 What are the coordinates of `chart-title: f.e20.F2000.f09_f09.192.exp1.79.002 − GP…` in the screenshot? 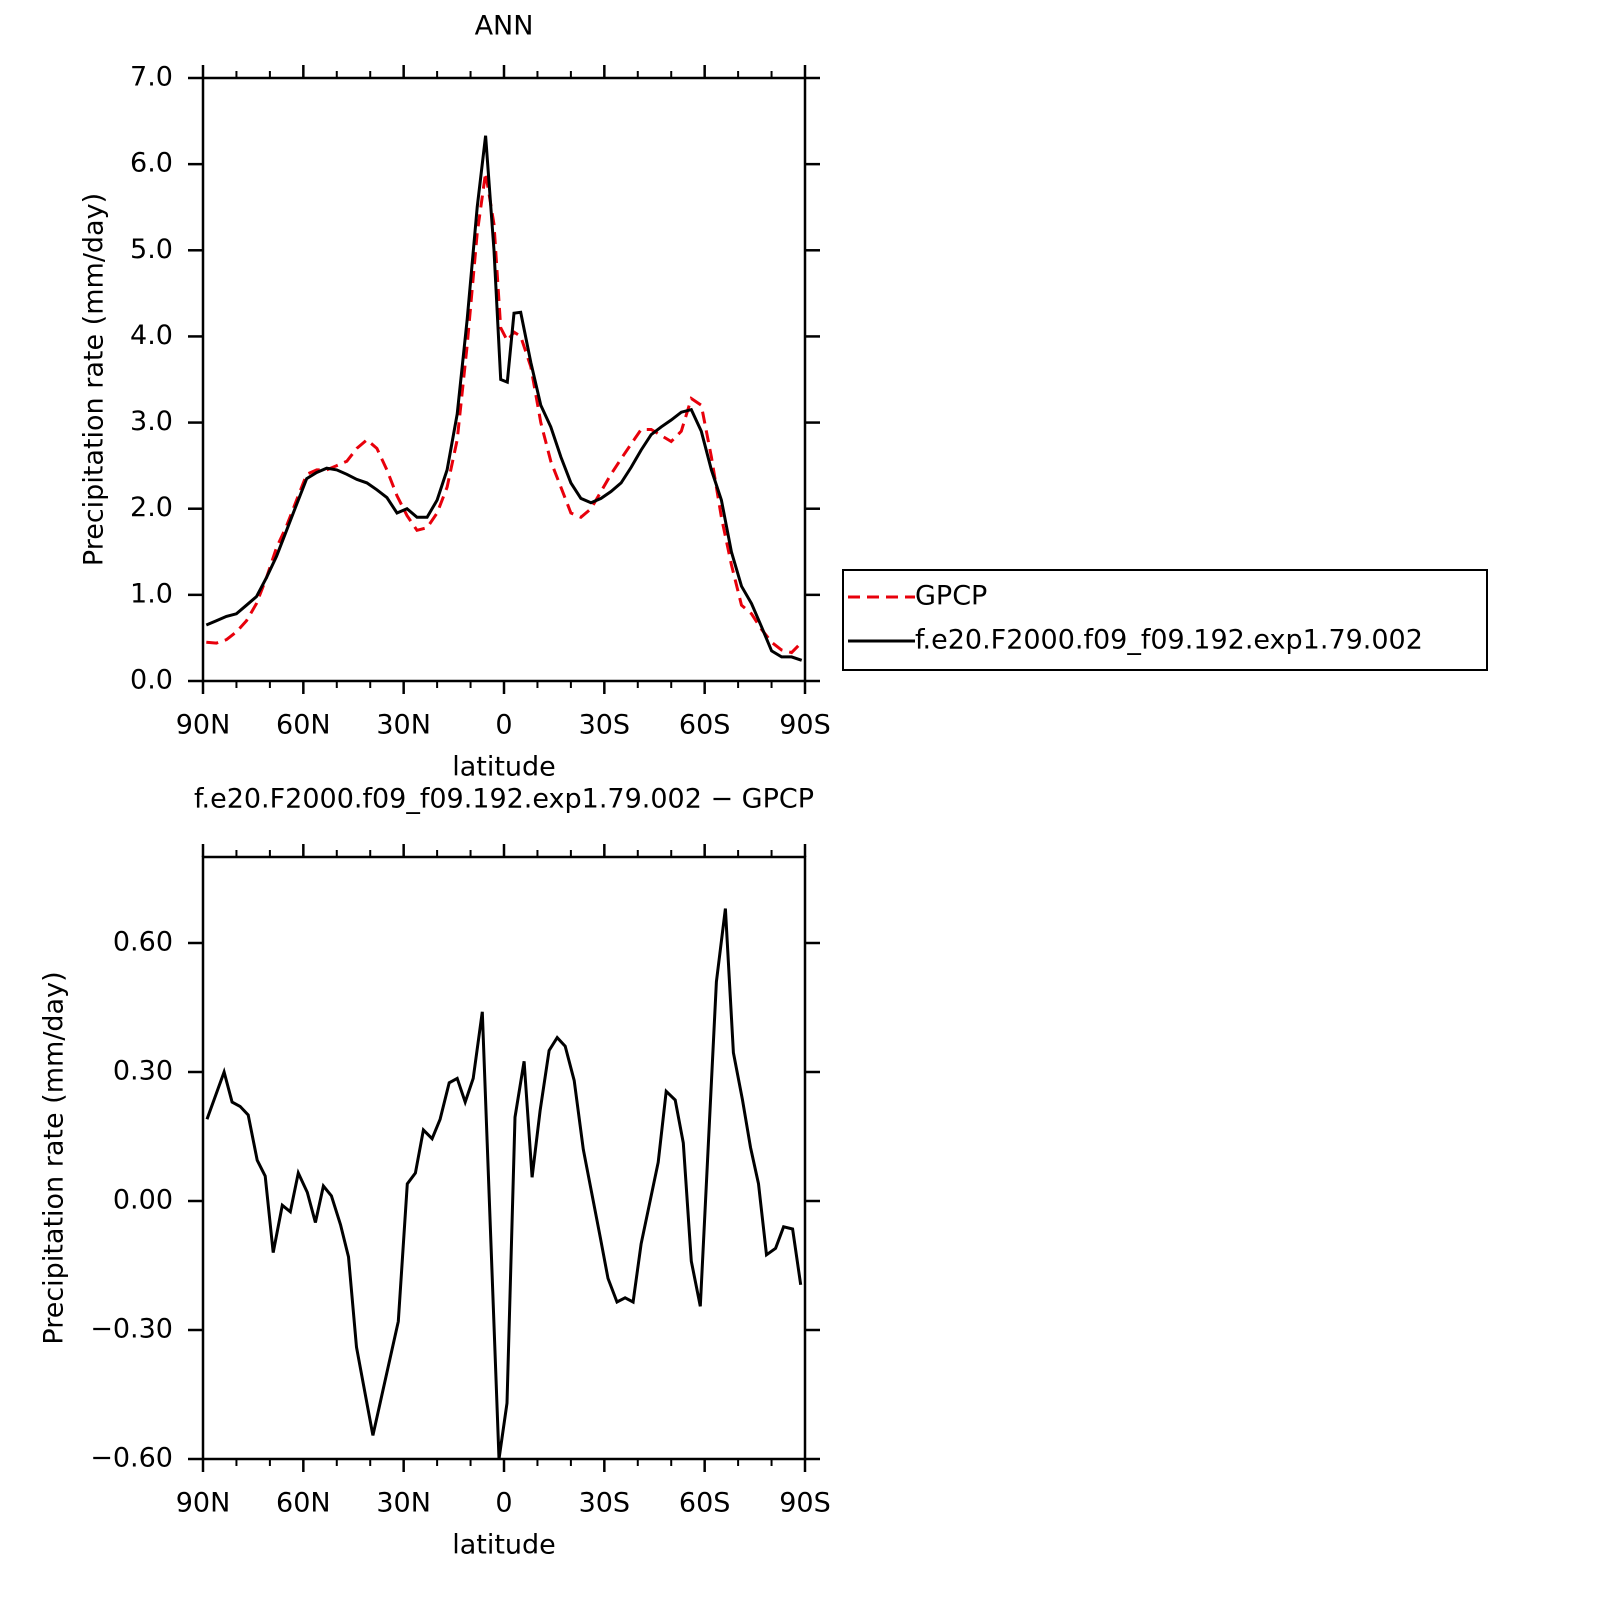 It's located at (504, 799).